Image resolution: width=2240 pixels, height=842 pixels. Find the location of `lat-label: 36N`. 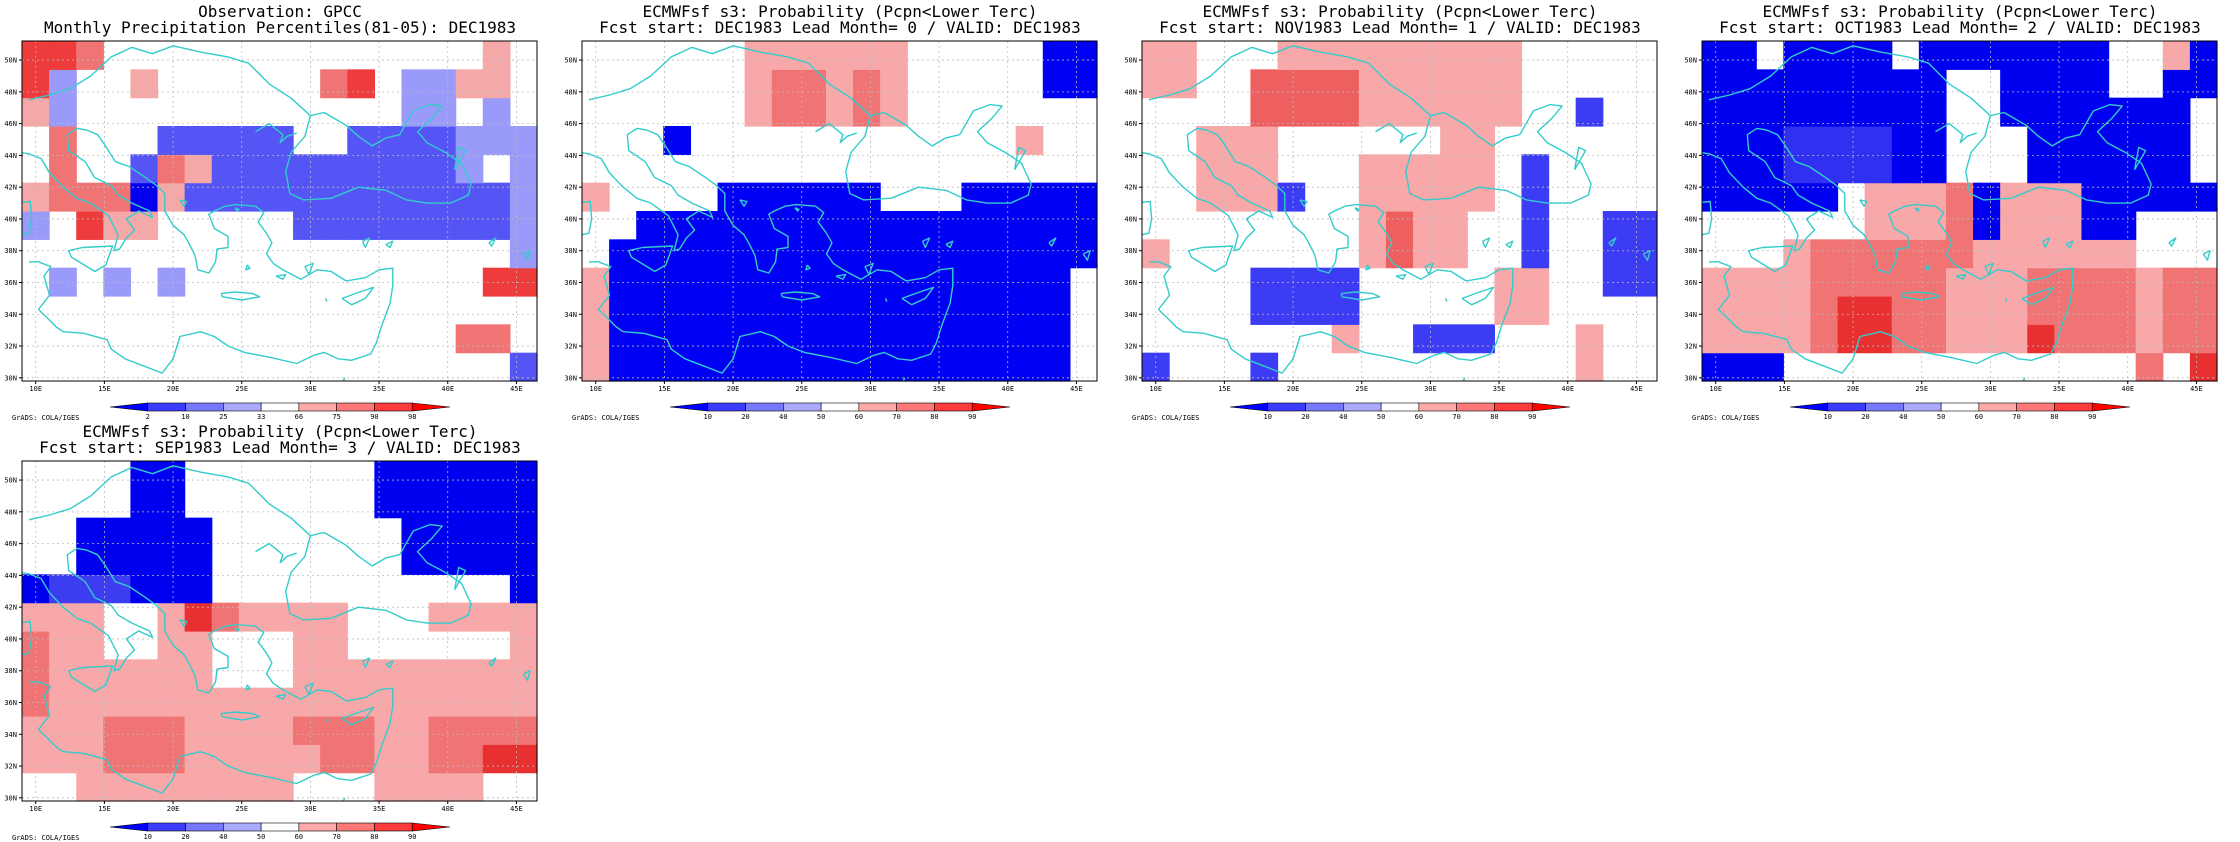

lat-label: 36N is located at coordinates (10, 703).